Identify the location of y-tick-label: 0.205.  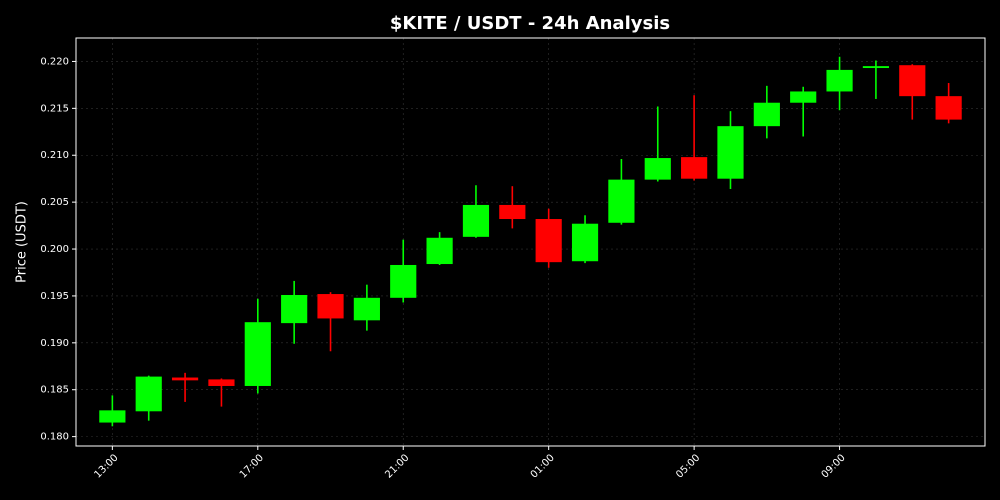
(54, 202).